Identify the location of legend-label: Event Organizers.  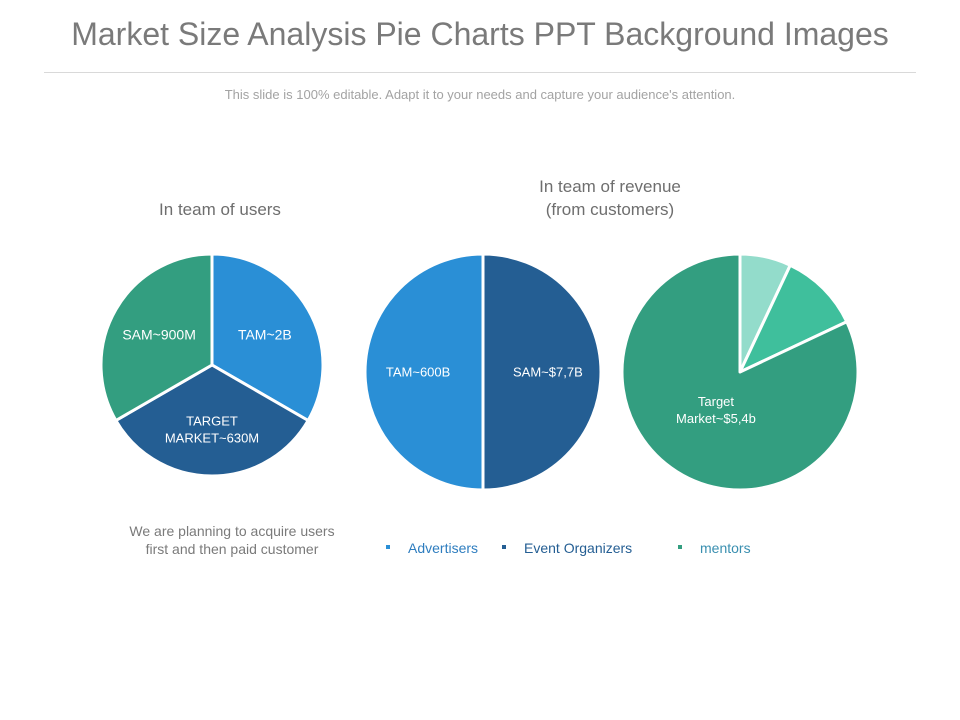
(578, 548).